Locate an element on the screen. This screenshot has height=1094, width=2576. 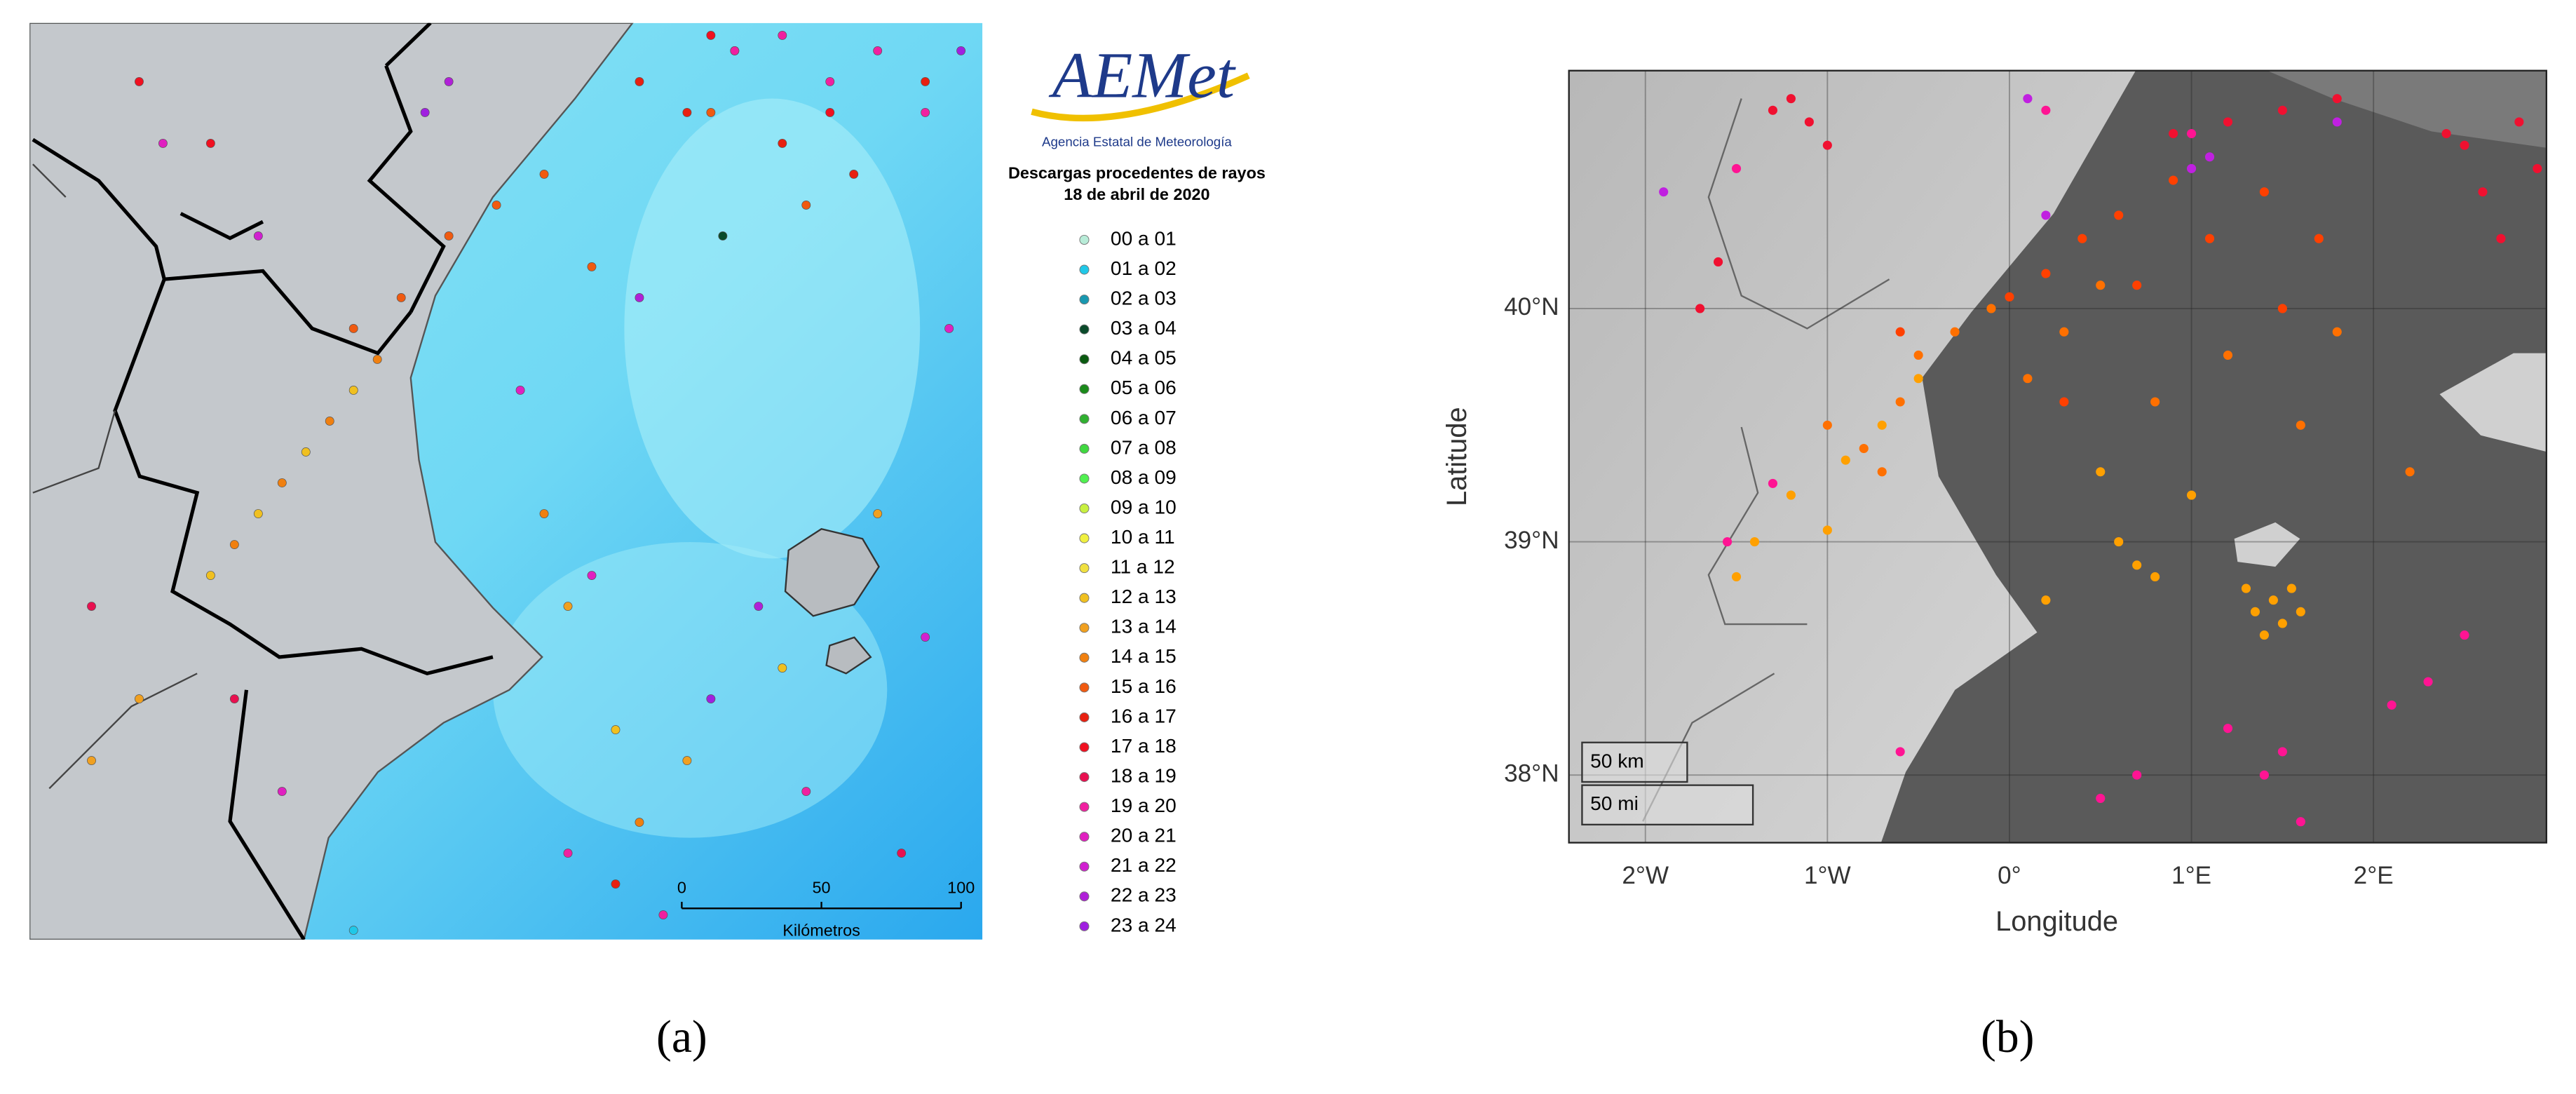
legend-label: 08 a 09 is located at coordinates (1144, 477).